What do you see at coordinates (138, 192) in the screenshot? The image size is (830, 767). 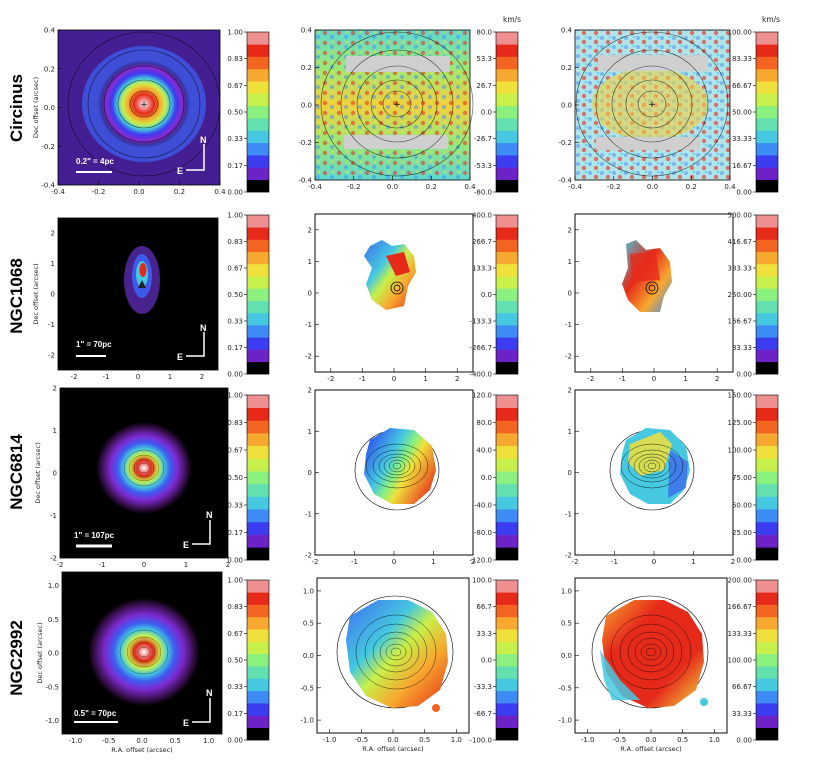 I see `x-tick-label: 0.0` at bounding box center [138, 192].